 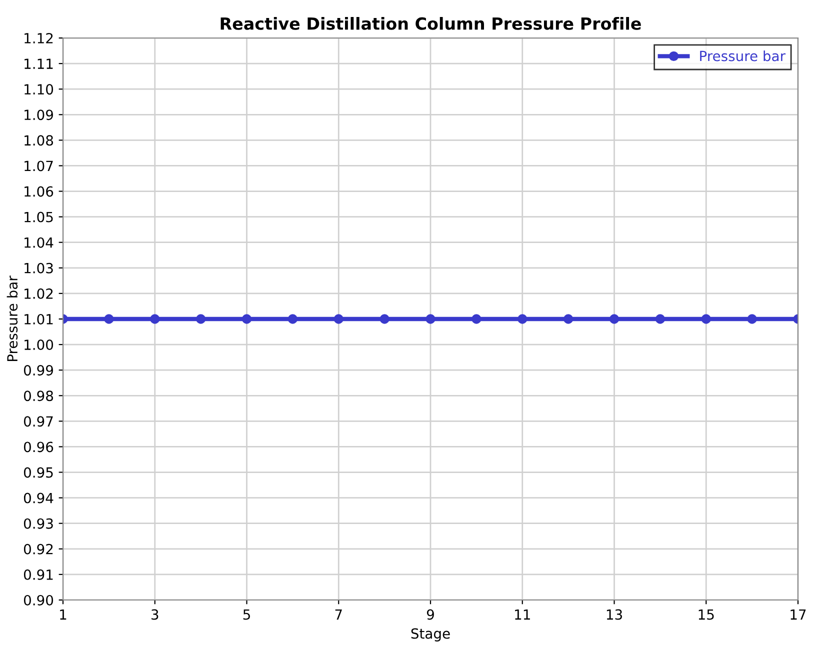 I want to click on y-tick-label: 1.12, so click(x=38, y=38).